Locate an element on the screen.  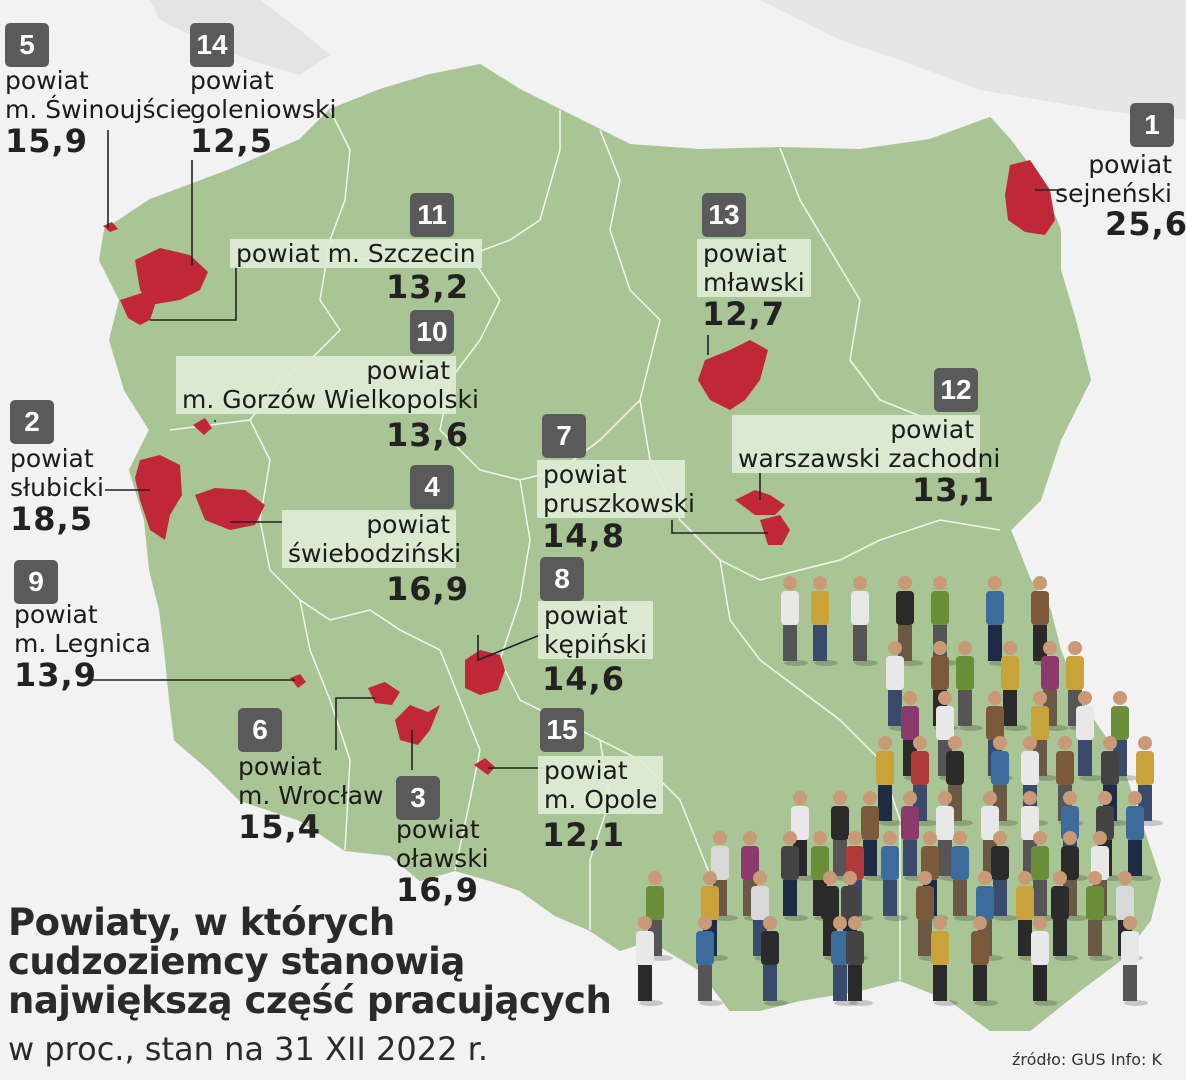
district-value-5: 15,9 is located at coordinates (46, 141).